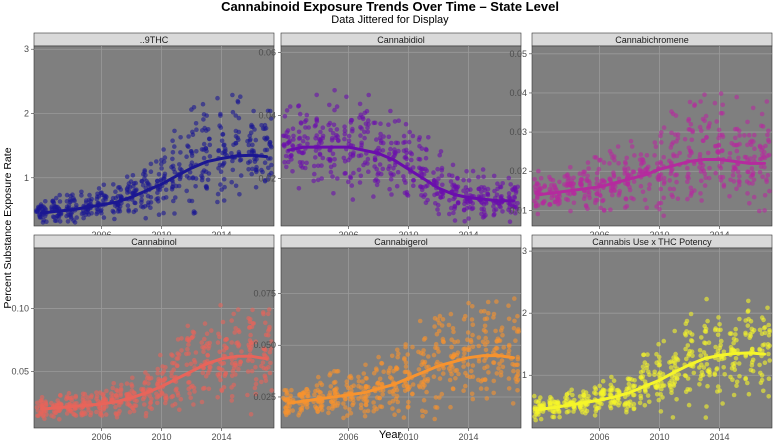  What do you see at coordinates (20, 308) in the screenshot?
I see `y-tick-label: 0.10` at bounding box center [20, 308].